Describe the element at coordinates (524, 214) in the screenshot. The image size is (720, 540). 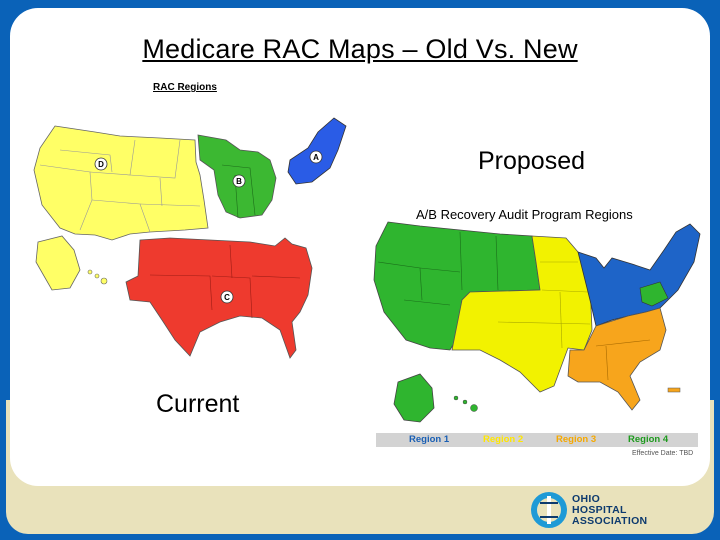
I see `new-map-heading: A/B Recovery Audit Program Regions` at that location.